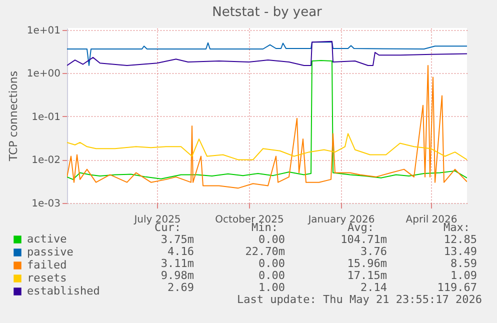 This screenshot has width=497, height=323. What do you see at coordinates (43, 74) in the screenshot?
I see `y-tick-label: 1e+00` at bounding box center [43, 74].